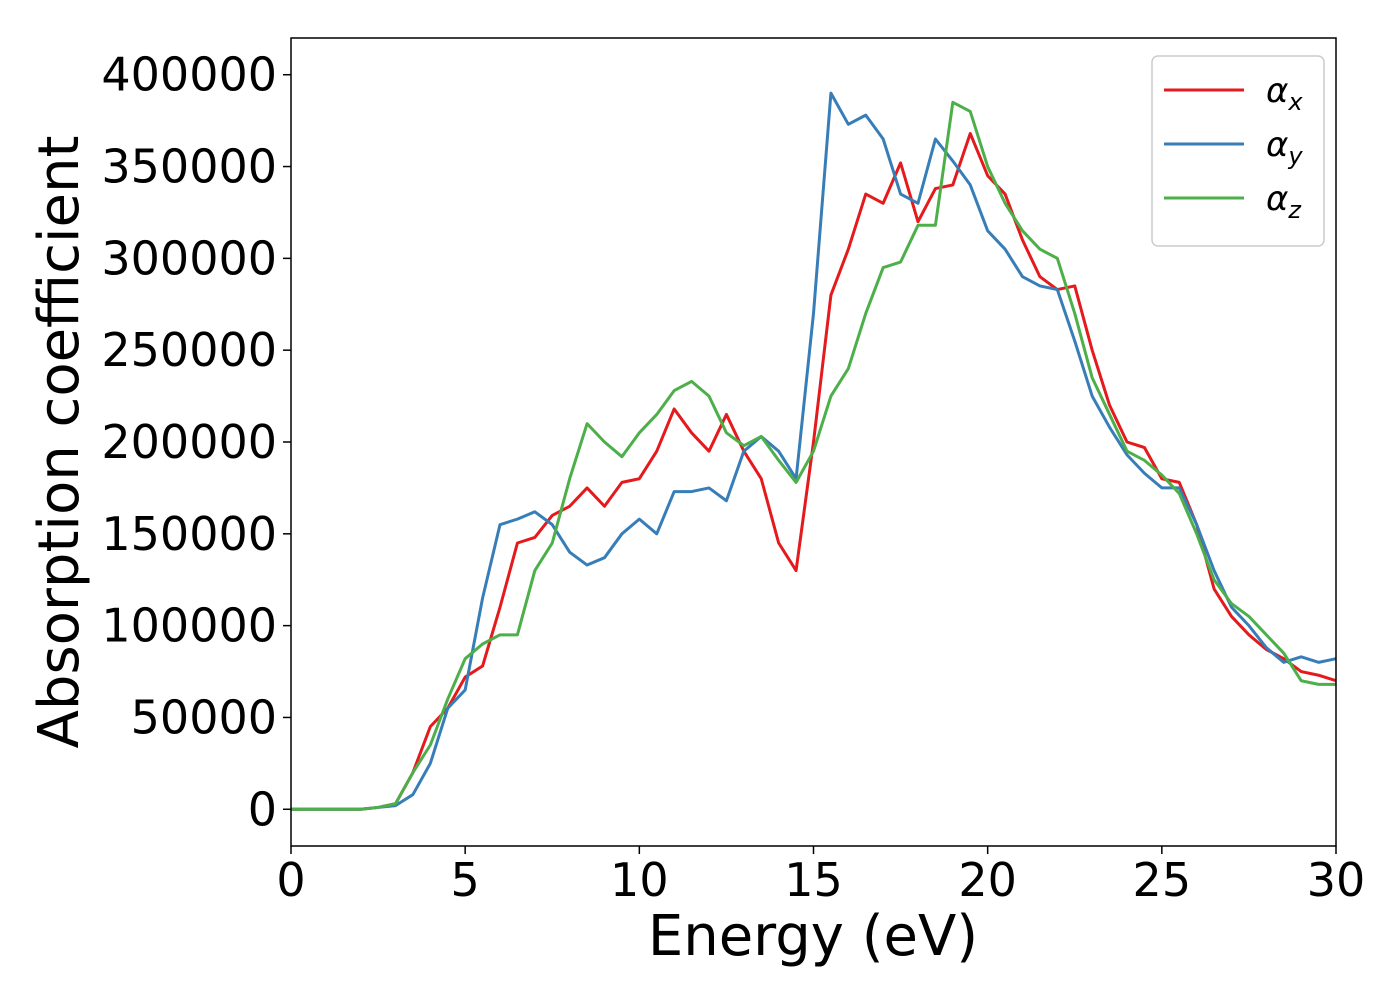 The image size is (1400, 1000). What do you see at coordinates (1162, 880) in the screenshot?
I see `x-tick-label: 25` at bounding box center [1162, 880].